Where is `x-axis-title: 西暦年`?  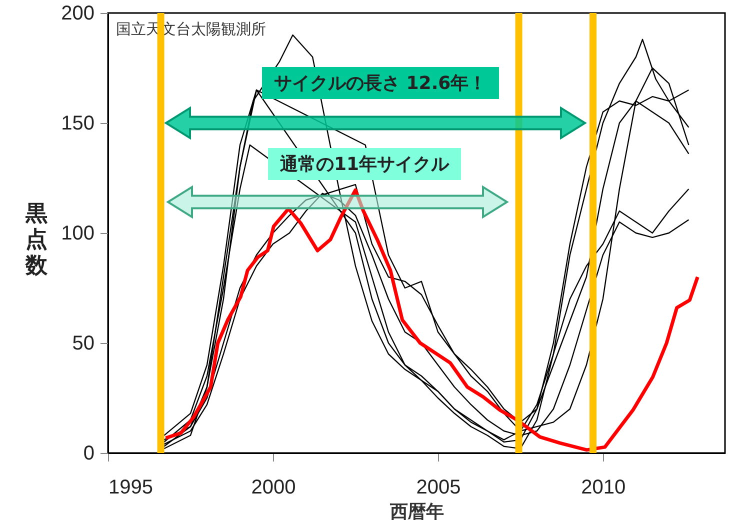 x-axis-title: 西暦年 is located at coordinates (416, 512).